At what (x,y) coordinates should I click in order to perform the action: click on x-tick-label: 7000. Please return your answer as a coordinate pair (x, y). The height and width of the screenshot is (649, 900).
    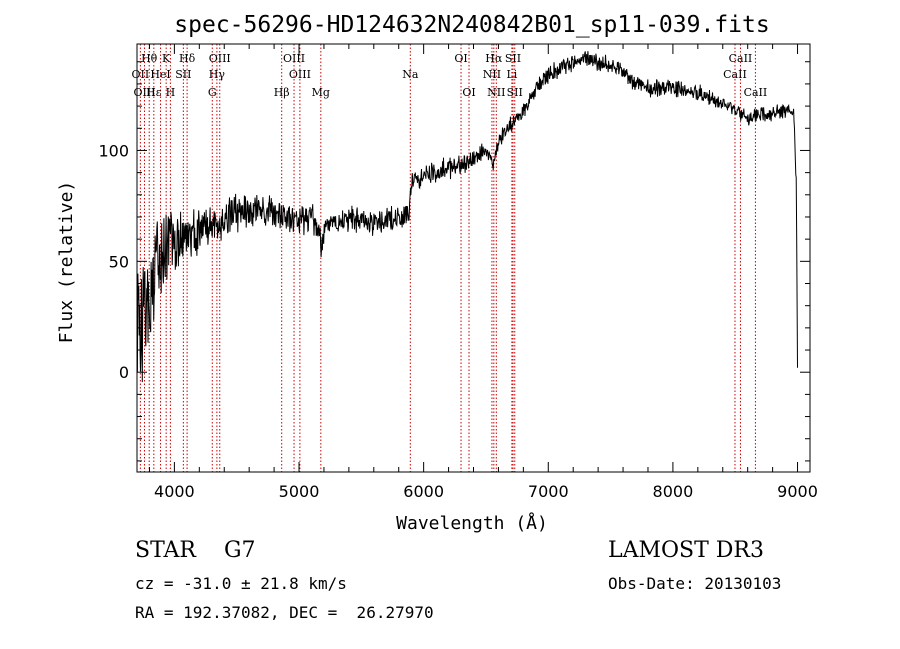
    Looking at the image, I should click on (548, 491).